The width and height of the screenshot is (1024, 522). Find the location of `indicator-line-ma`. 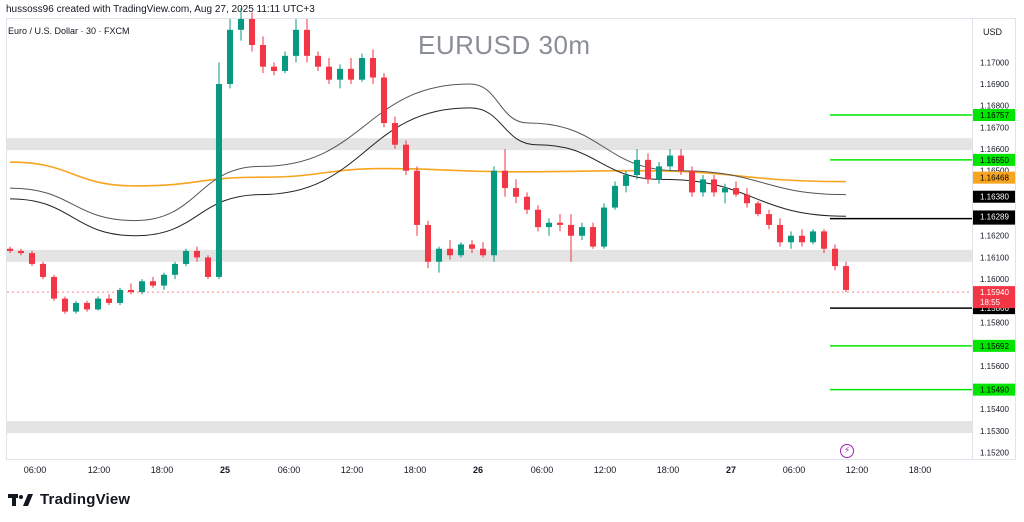

indicator-line-ma is located at coordinates (428, 174).